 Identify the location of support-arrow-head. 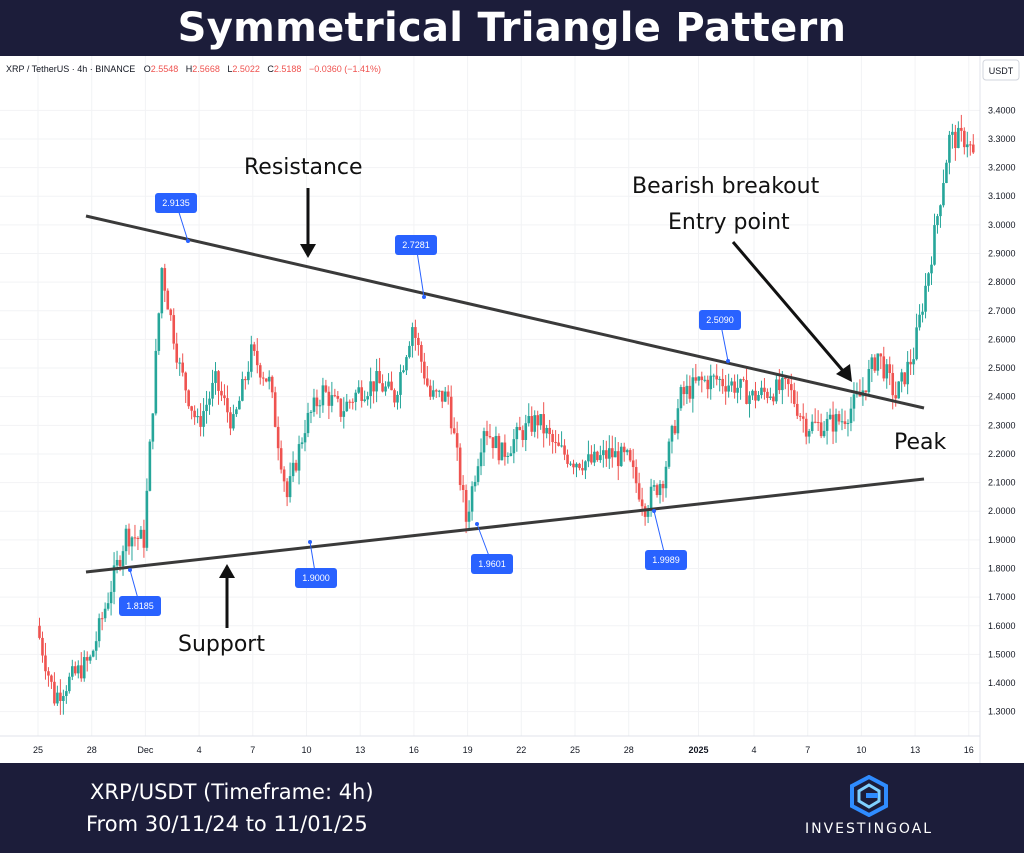
(227, 571).